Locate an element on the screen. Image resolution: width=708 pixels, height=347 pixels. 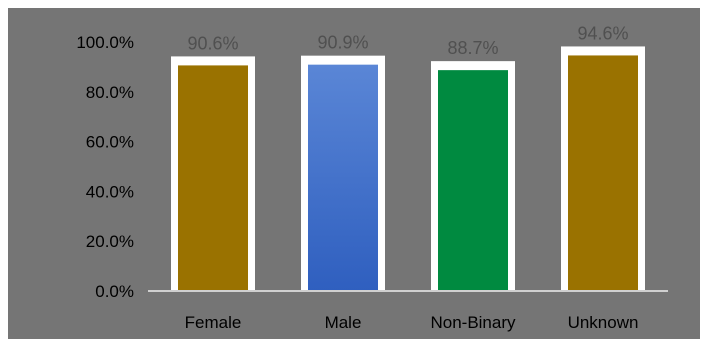
y-axis: 0.0% 20.0% 40.0% 60.0% 80.0% 100.0% is located at coordinates (105, 167).